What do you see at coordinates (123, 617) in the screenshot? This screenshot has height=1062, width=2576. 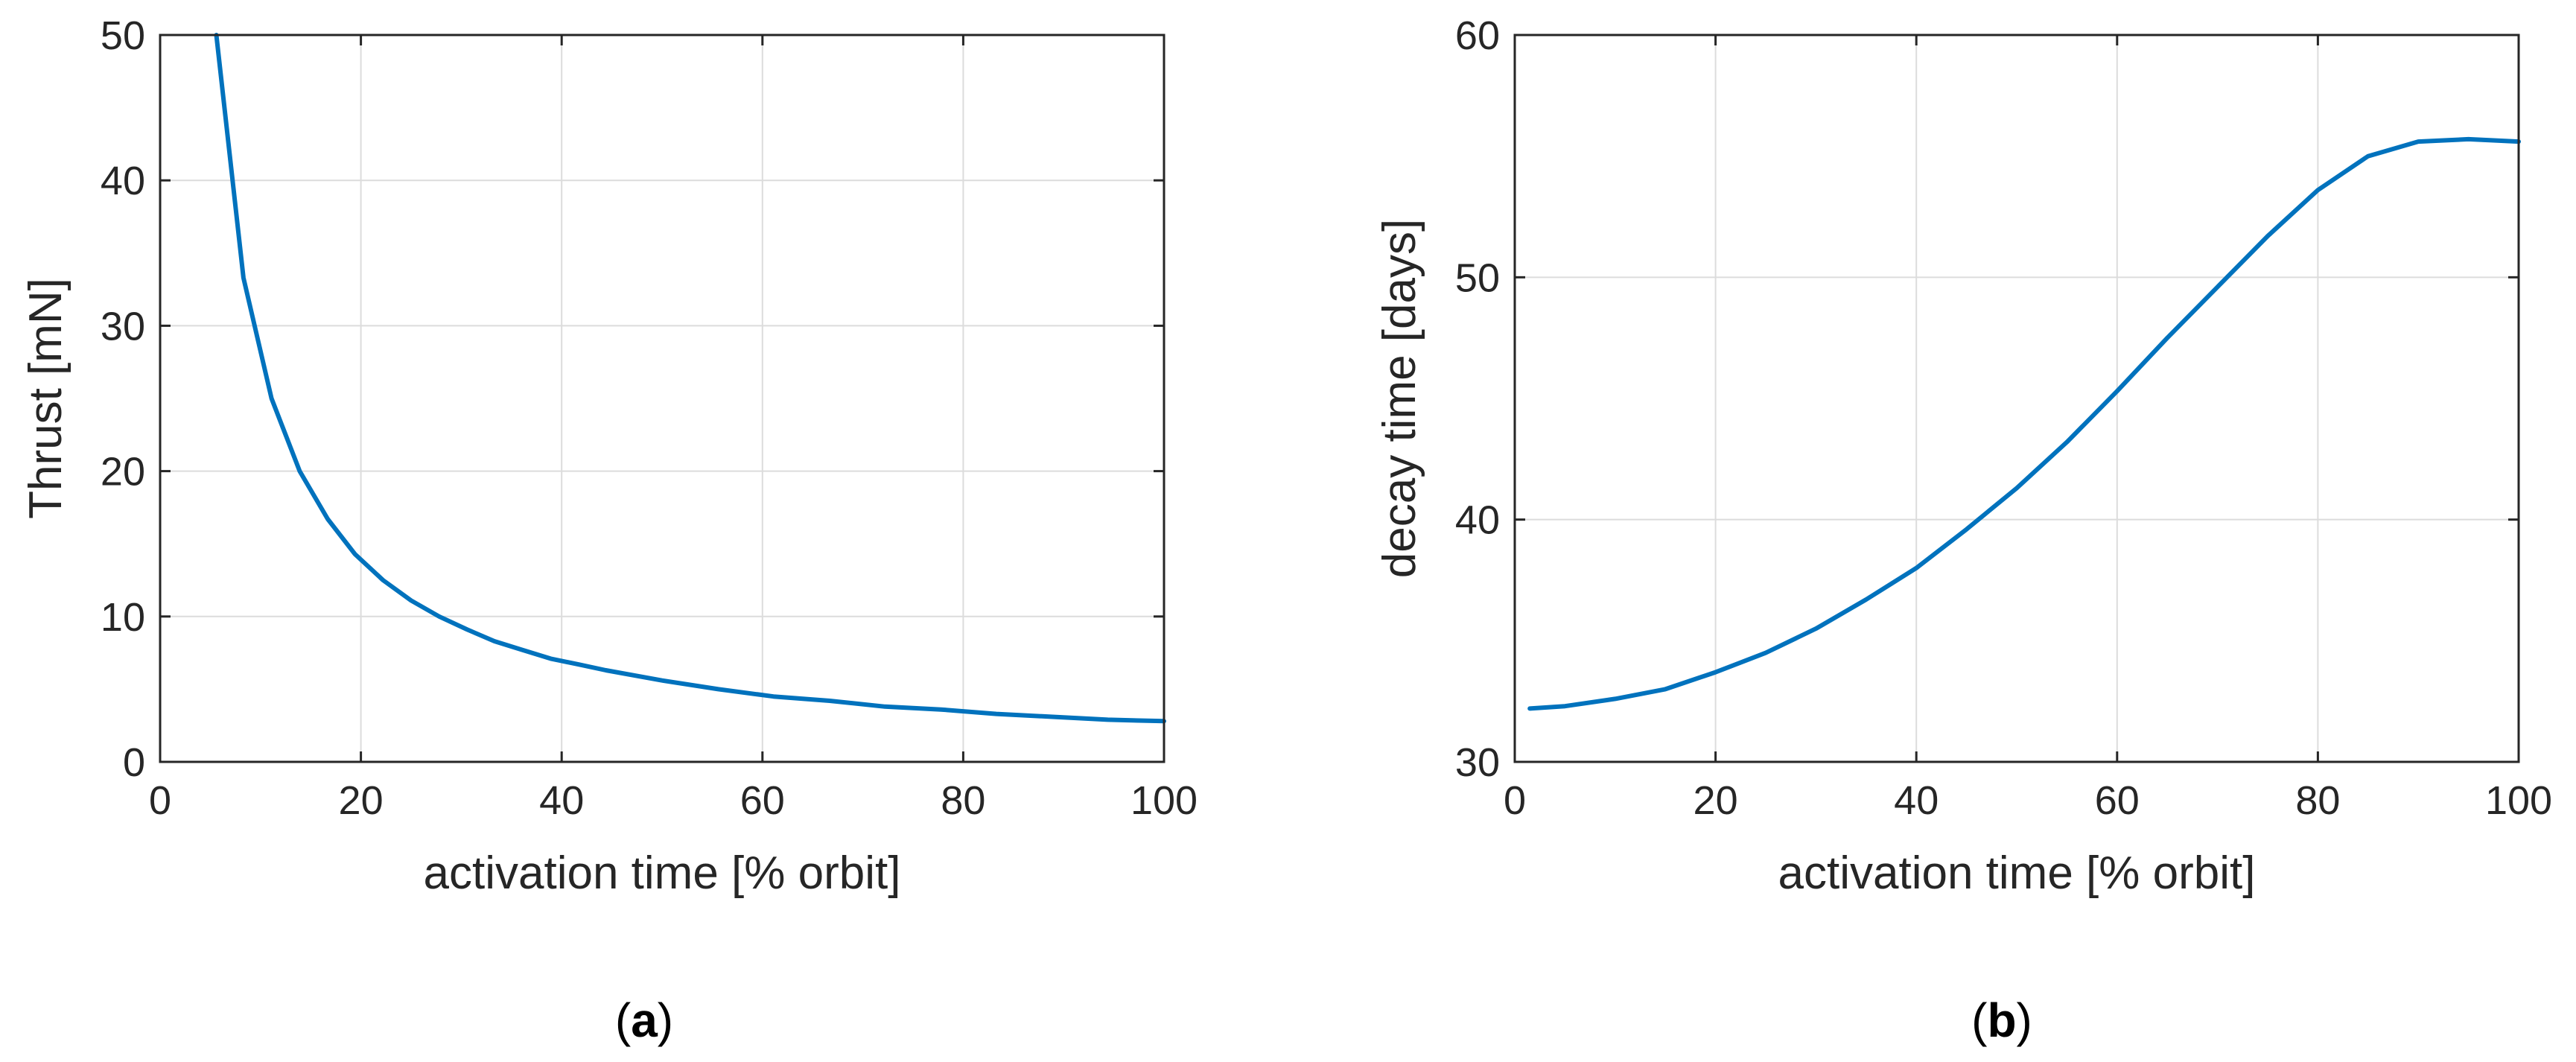 I see `y-tick-label: 10` at bounding box center [123, 617].